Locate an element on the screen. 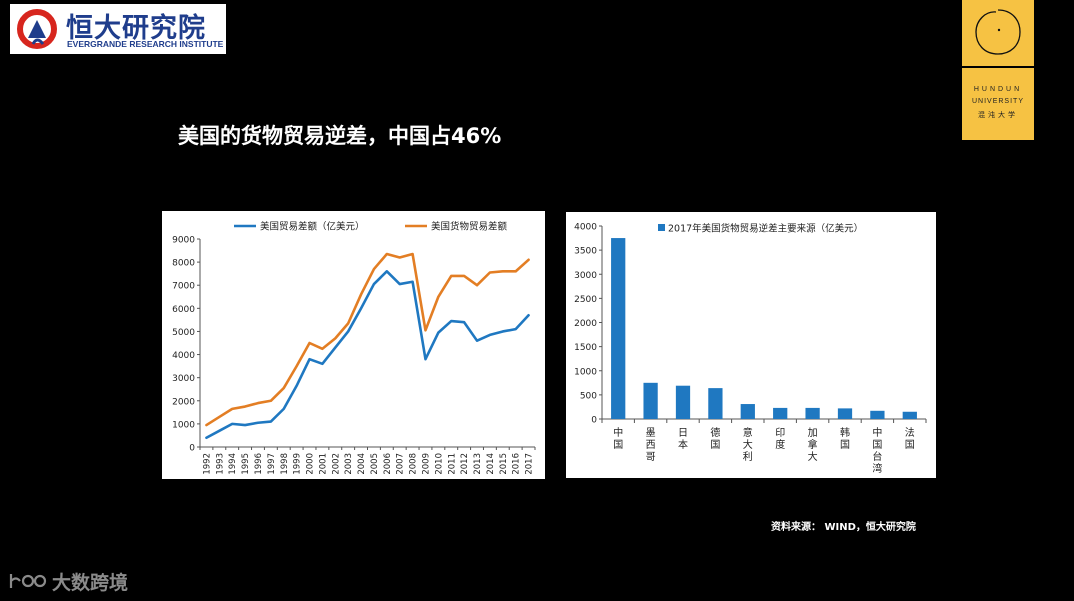  x-tick-label-char: 拿 is located at coordinates (813, 444).